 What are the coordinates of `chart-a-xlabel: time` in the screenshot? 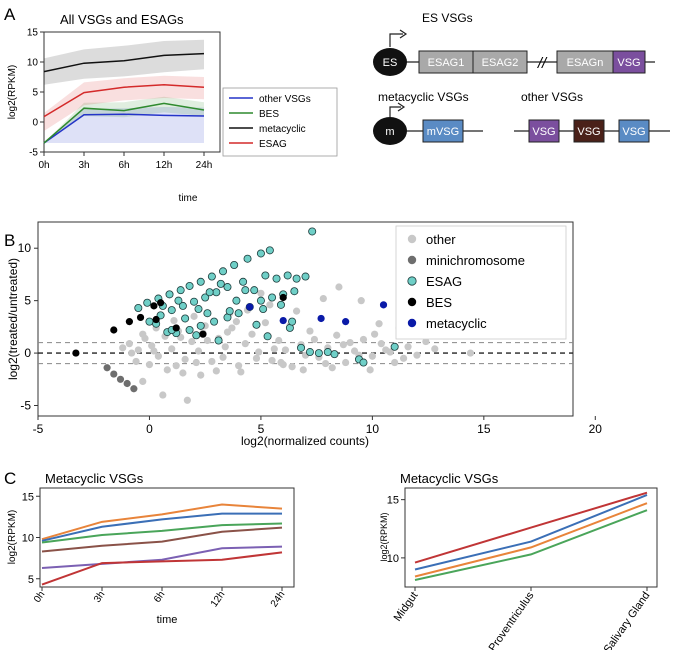 It's located at (188, 198).